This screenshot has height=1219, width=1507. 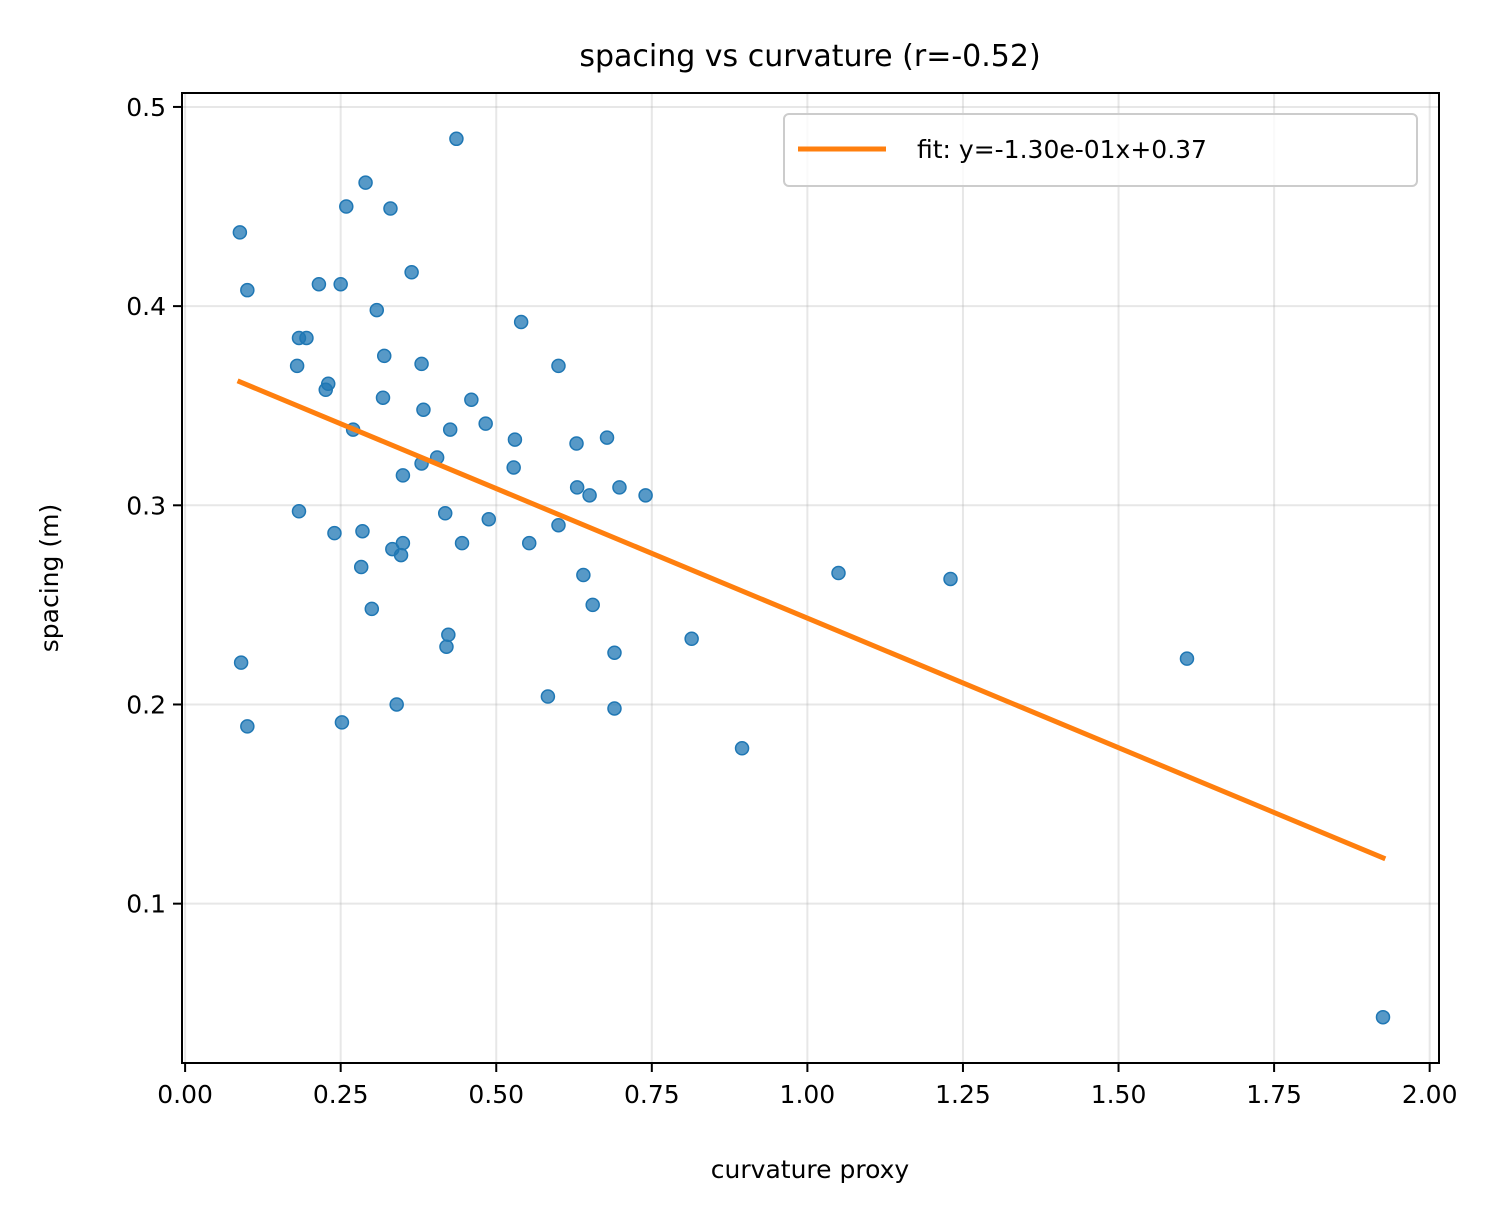 I want to click on y-tick-label: 0.3, so click(x=146, y=505).